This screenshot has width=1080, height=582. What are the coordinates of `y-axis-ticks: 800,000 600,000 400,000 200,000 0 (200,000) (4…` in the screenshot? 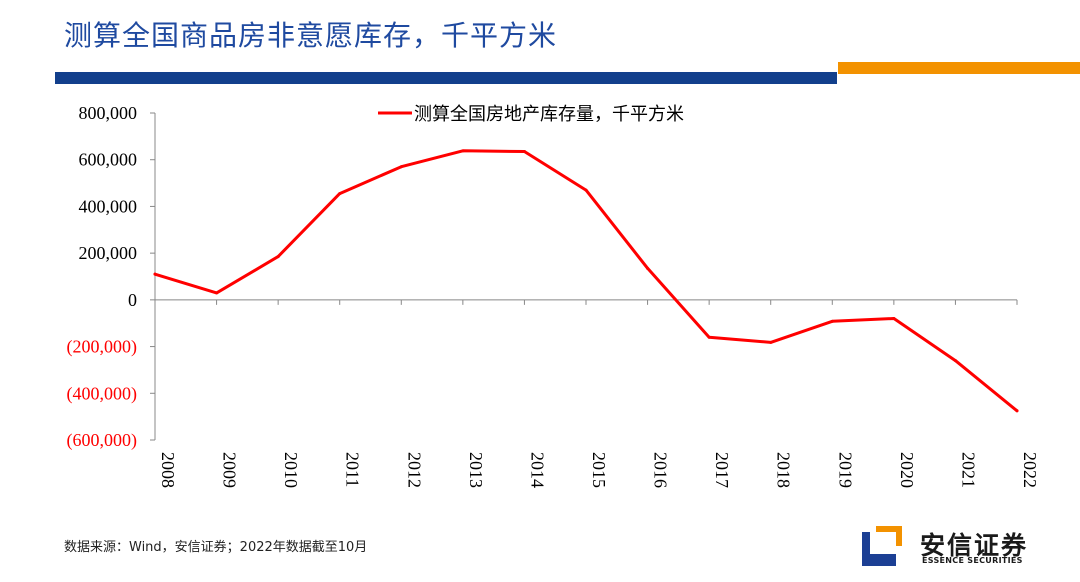 It's located at (111, 277).